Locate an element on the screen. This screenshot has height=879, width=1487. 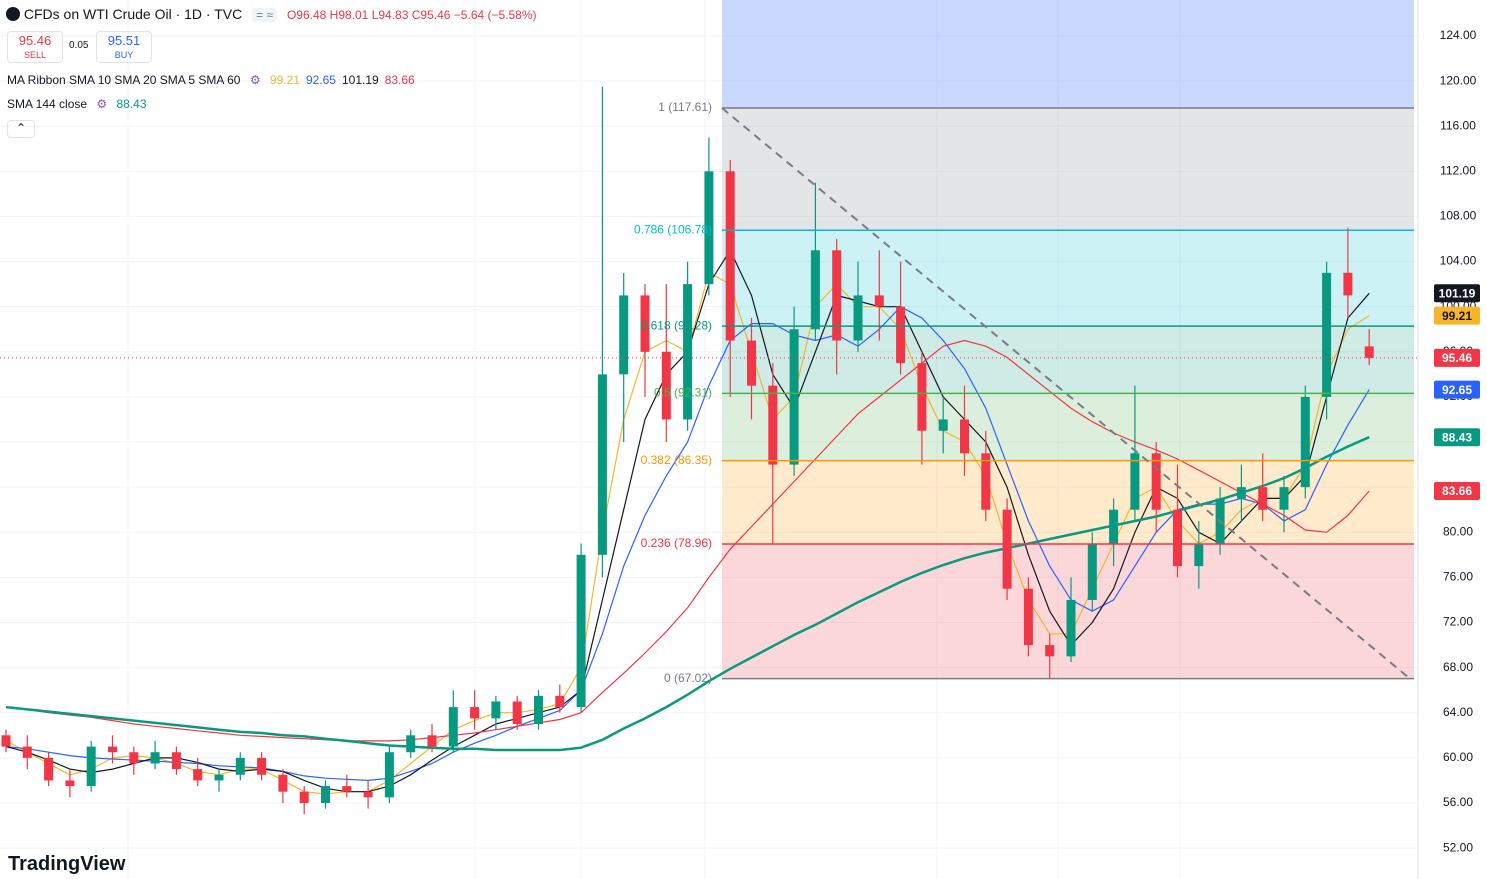
price-tag-label: 99.21 is located at coordinates (1457, 316).